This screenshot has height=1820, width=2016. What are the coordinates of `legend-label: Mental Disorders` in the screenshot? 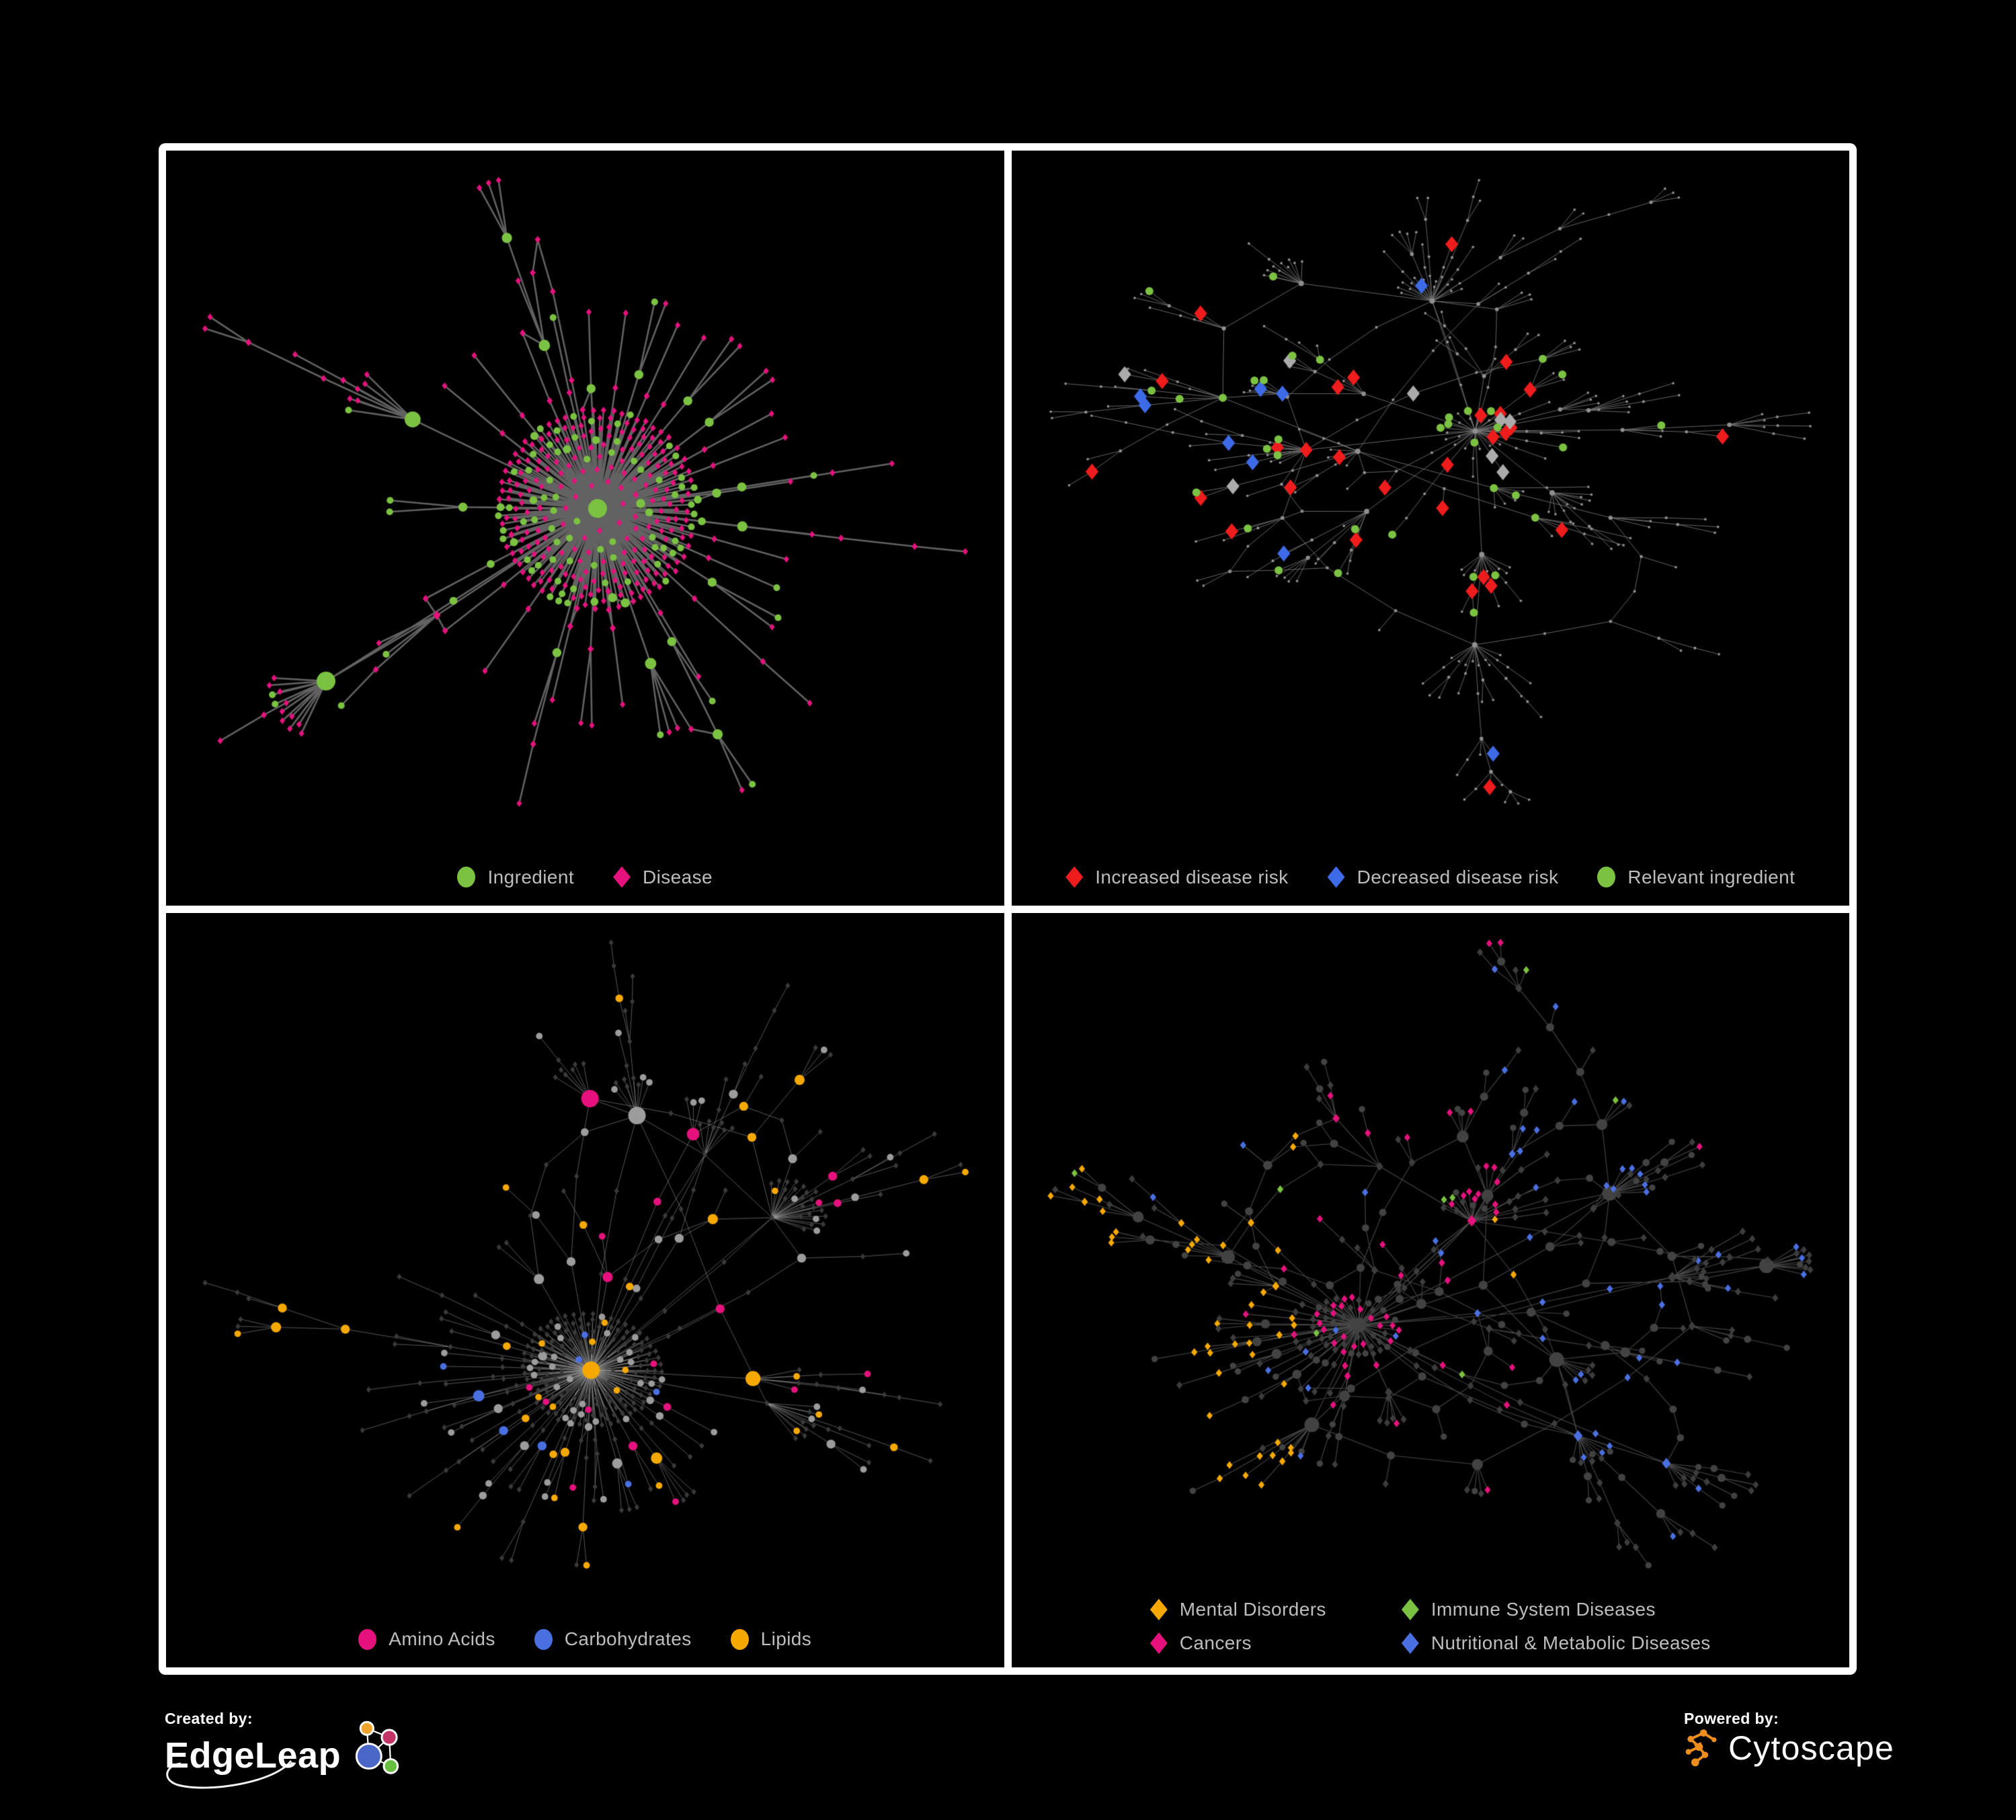 It's located at (1252, 1609).